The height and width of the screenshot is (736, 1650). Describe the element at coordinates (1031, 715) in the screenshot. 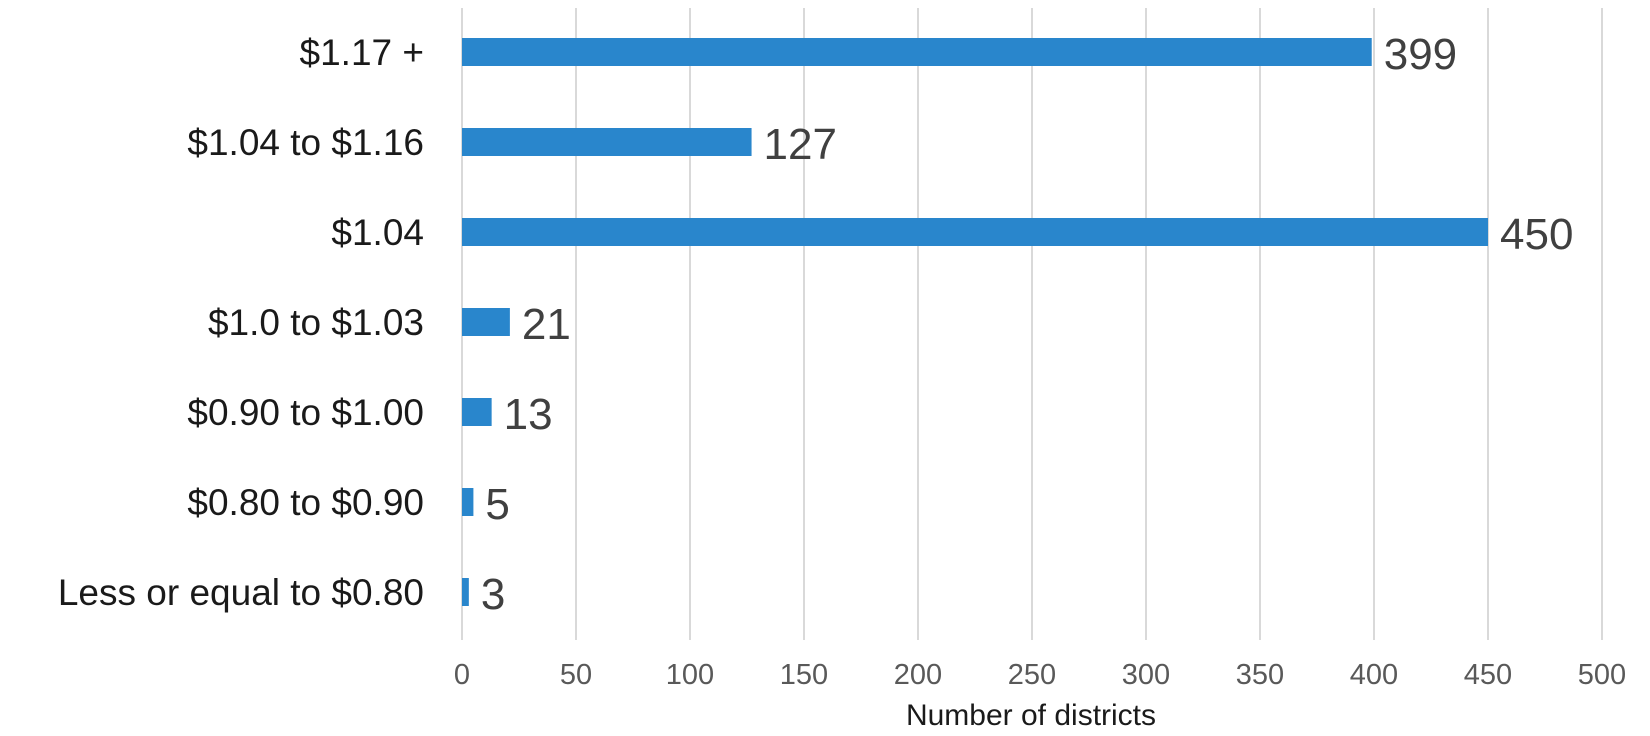

I see `x-axis-title: Number of districts` at that location.